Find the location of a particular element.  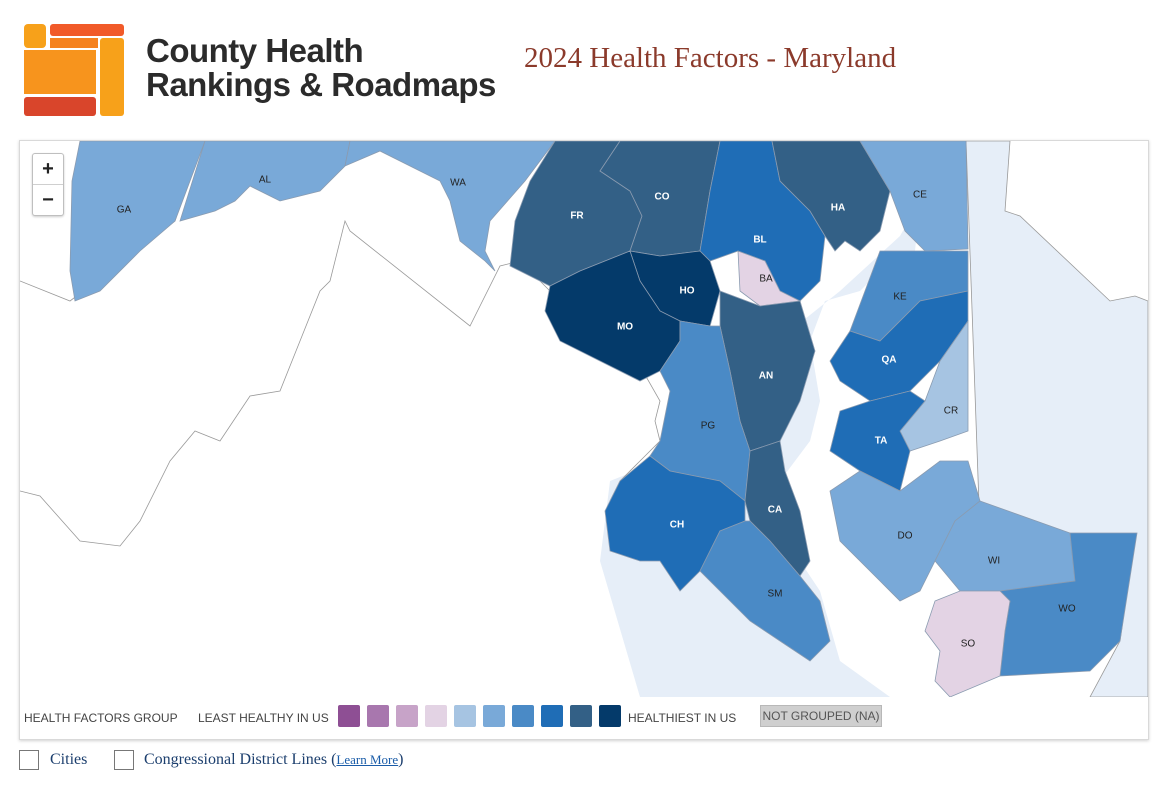

district-lines-checkbox is located at coordinates (124, 760).